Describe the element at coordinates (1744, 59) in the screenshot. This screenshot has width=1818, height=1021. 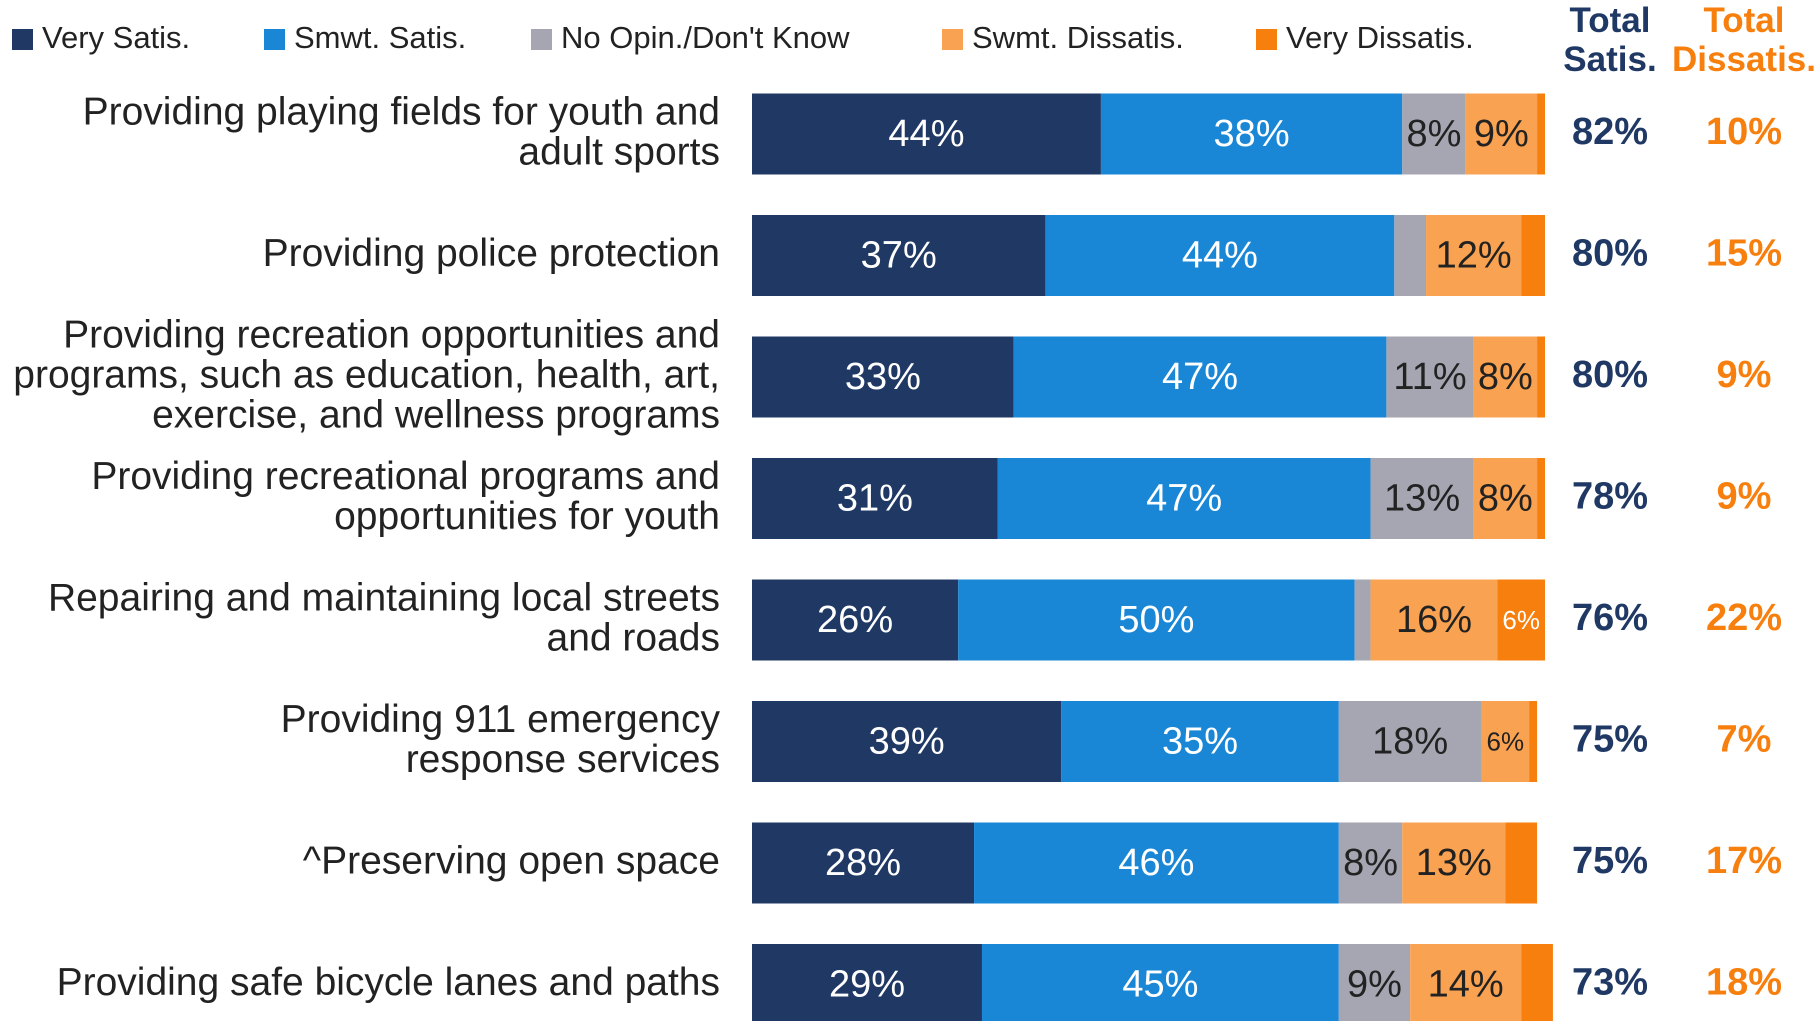
I see `totals-header-line: Dissatis.` at that location.